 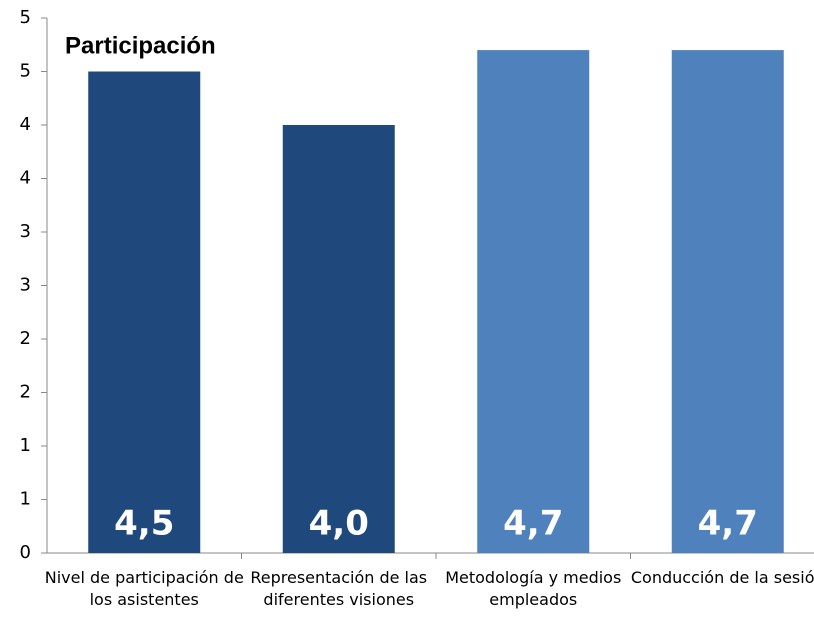 I want to click on value-label: 4,0, so click(x=339, y=524).